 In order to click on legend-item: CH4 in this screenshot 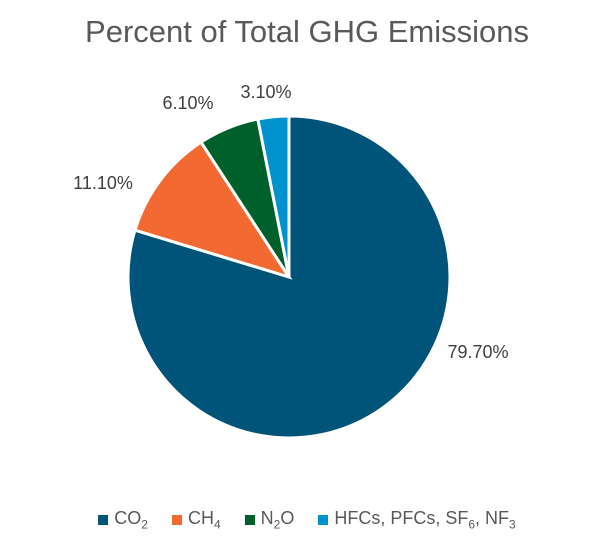, I will do `click(196, 520)`.